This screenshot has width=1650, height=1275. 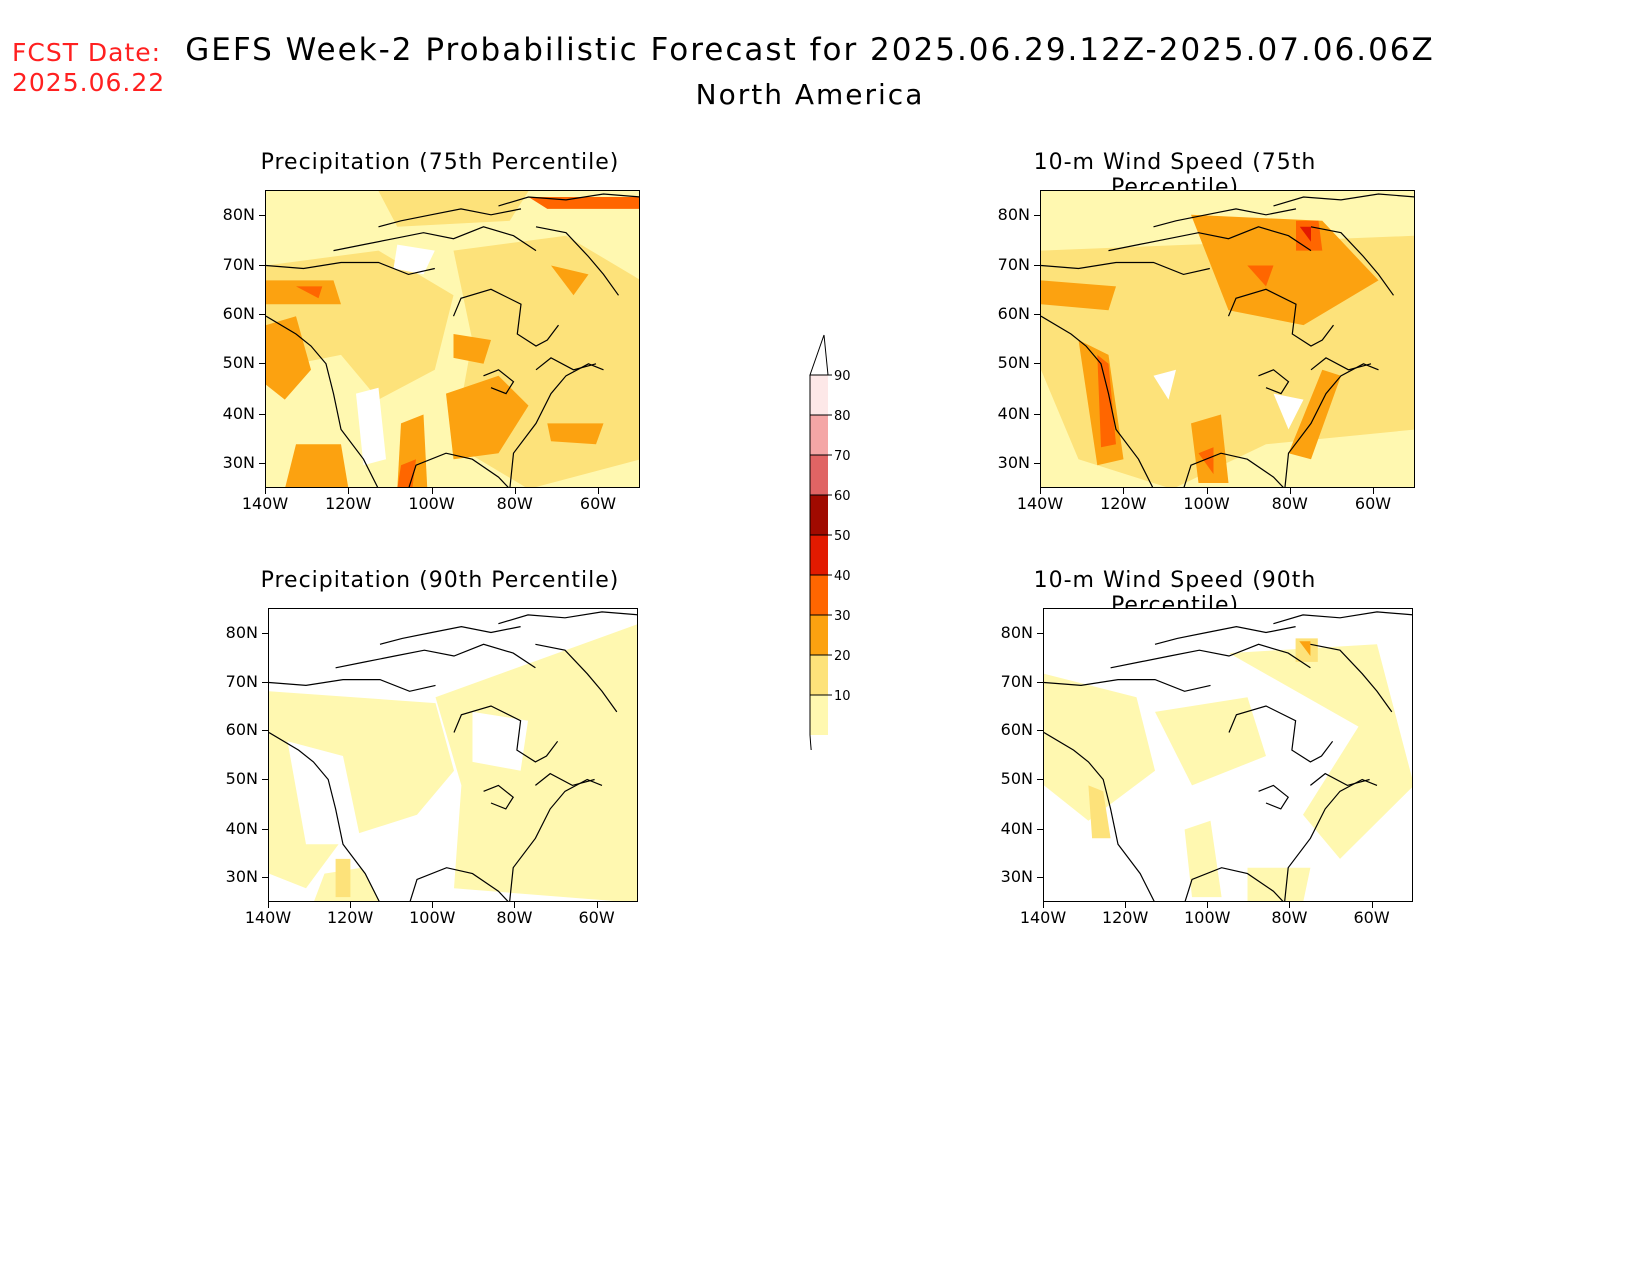 What do you see at coordinates (842, 376) in the screenshot?
I see `colorbar-label: 90` at bounding box center [842, 376].